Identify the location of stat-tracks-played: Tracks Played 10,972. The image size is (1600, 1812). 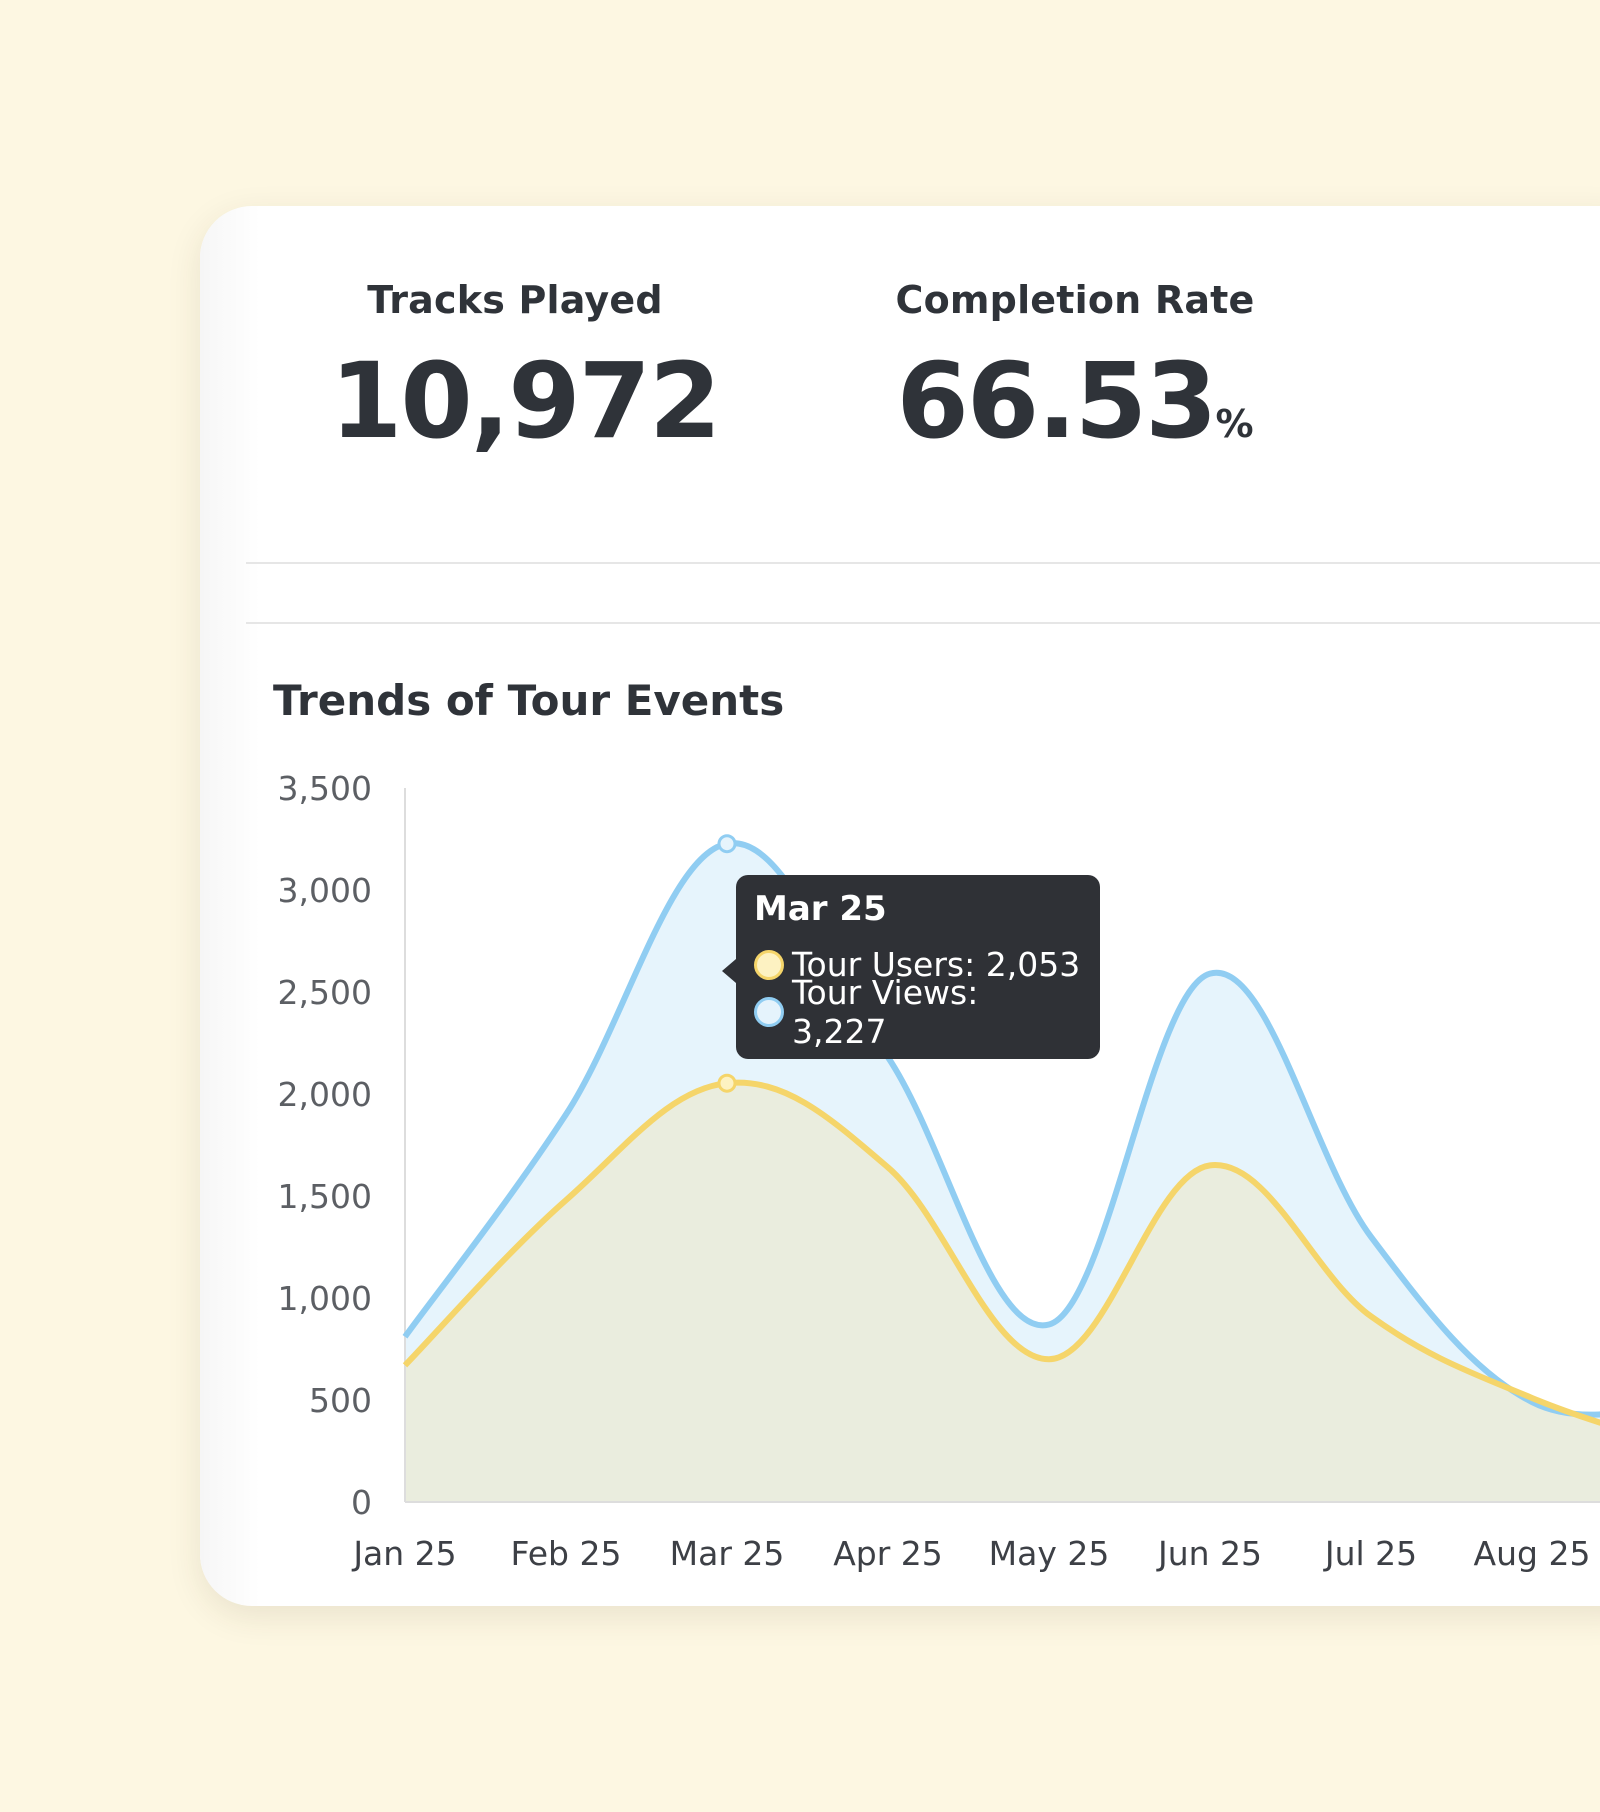
(525, 370).